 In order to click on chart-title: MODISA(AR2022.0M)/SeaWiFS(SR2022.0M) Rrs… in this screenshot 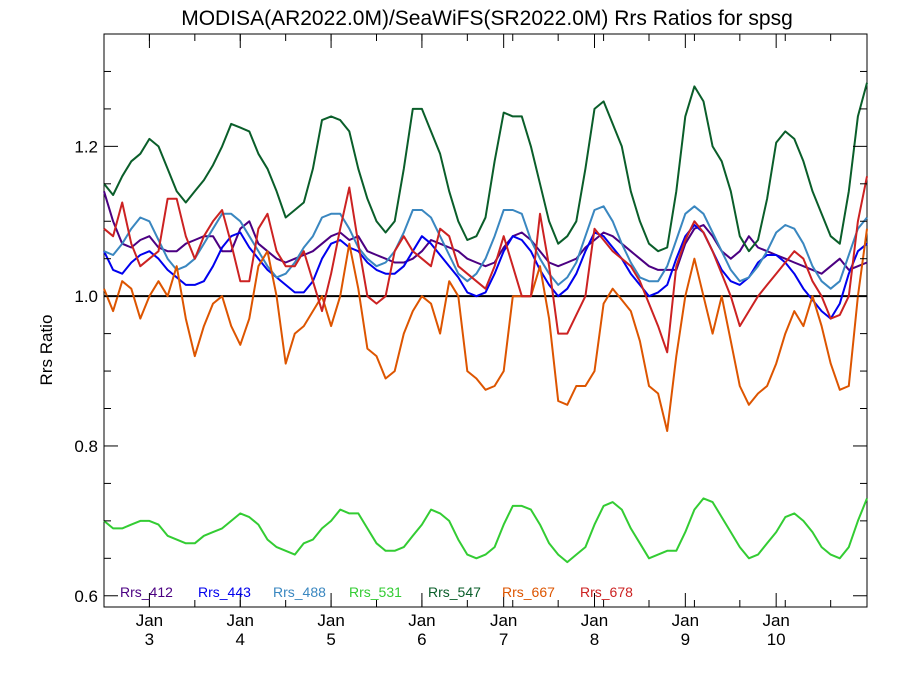, I will do `click(487, 18)`.